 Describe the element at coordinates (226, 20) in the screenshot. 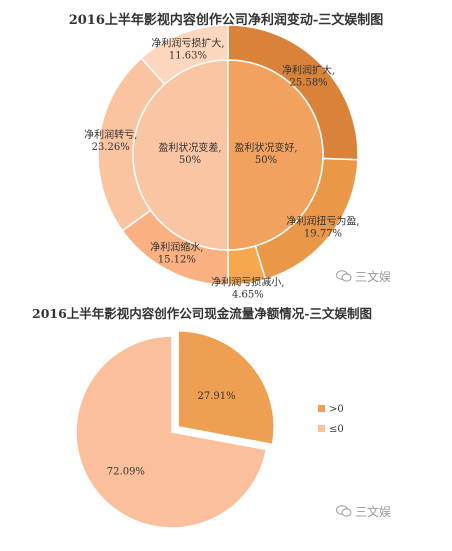

I see `chart1-title: 2016上半年影视内容创作公司净利润变动-三文娱制图` at that location.